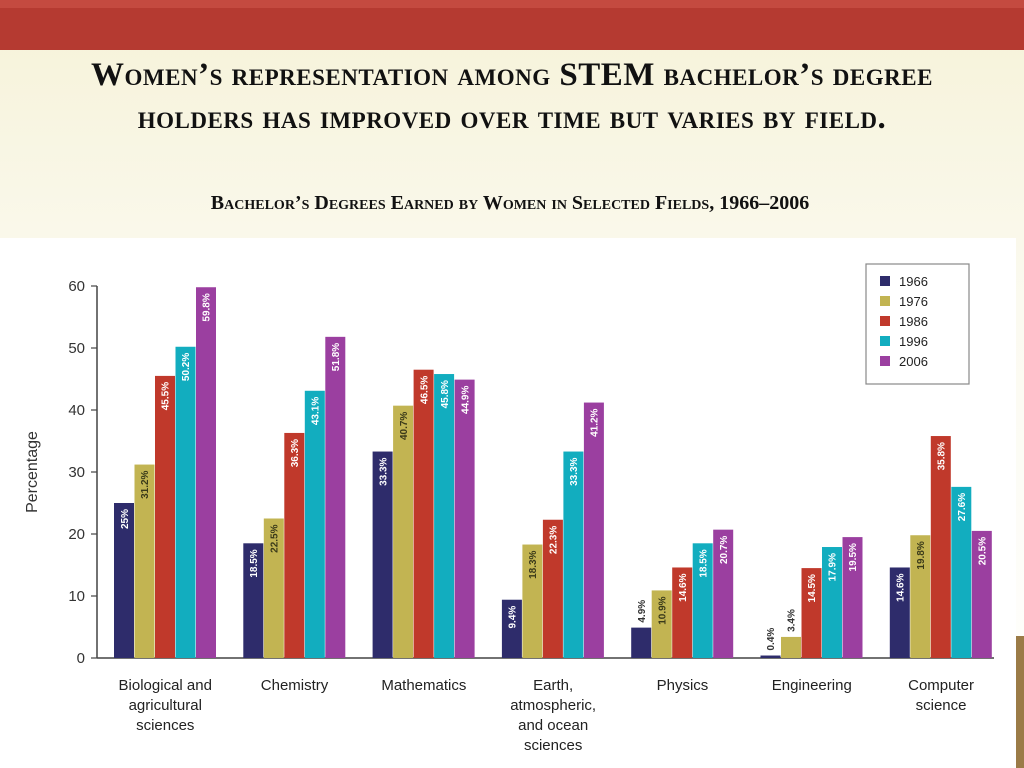  What do you see at coordinates (921, 555) in the screenshot?
I see `bar-value-label: 19.8%` at bounding box center [921, 555].